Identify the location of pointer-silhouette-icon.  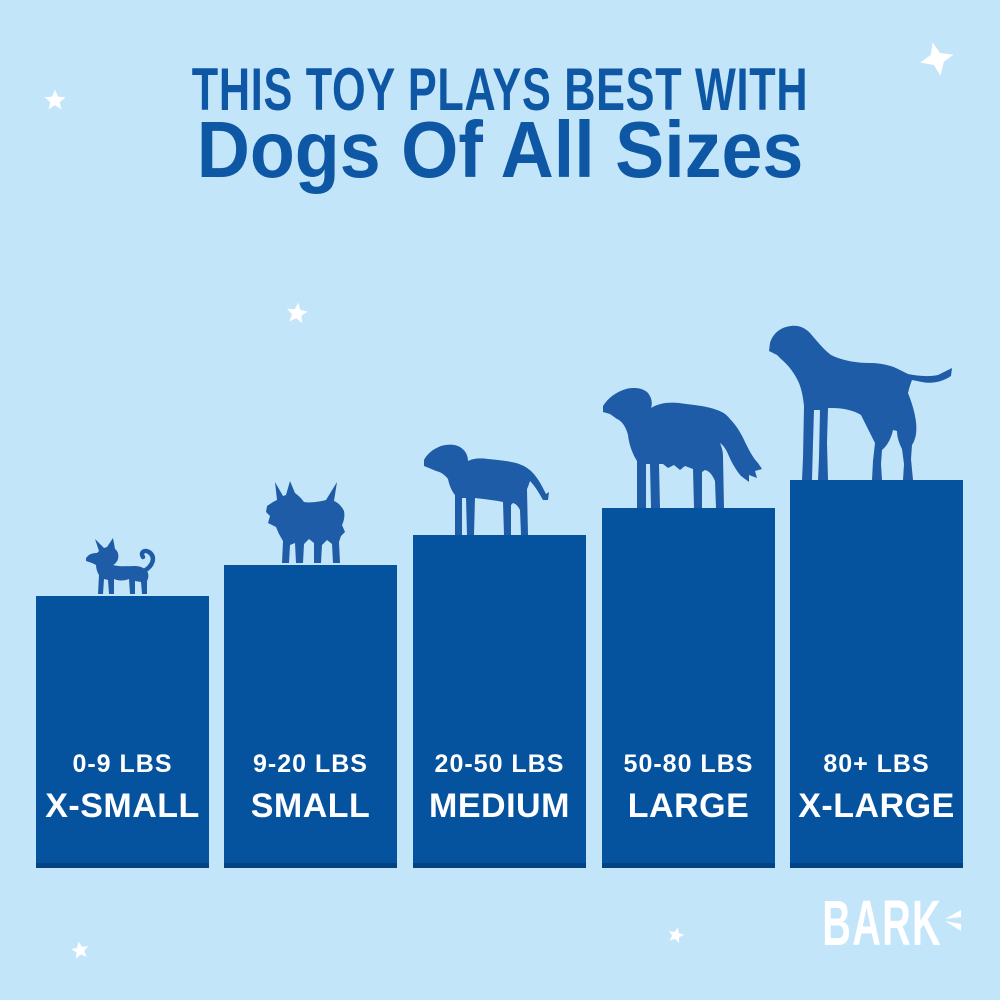
(861, 399).